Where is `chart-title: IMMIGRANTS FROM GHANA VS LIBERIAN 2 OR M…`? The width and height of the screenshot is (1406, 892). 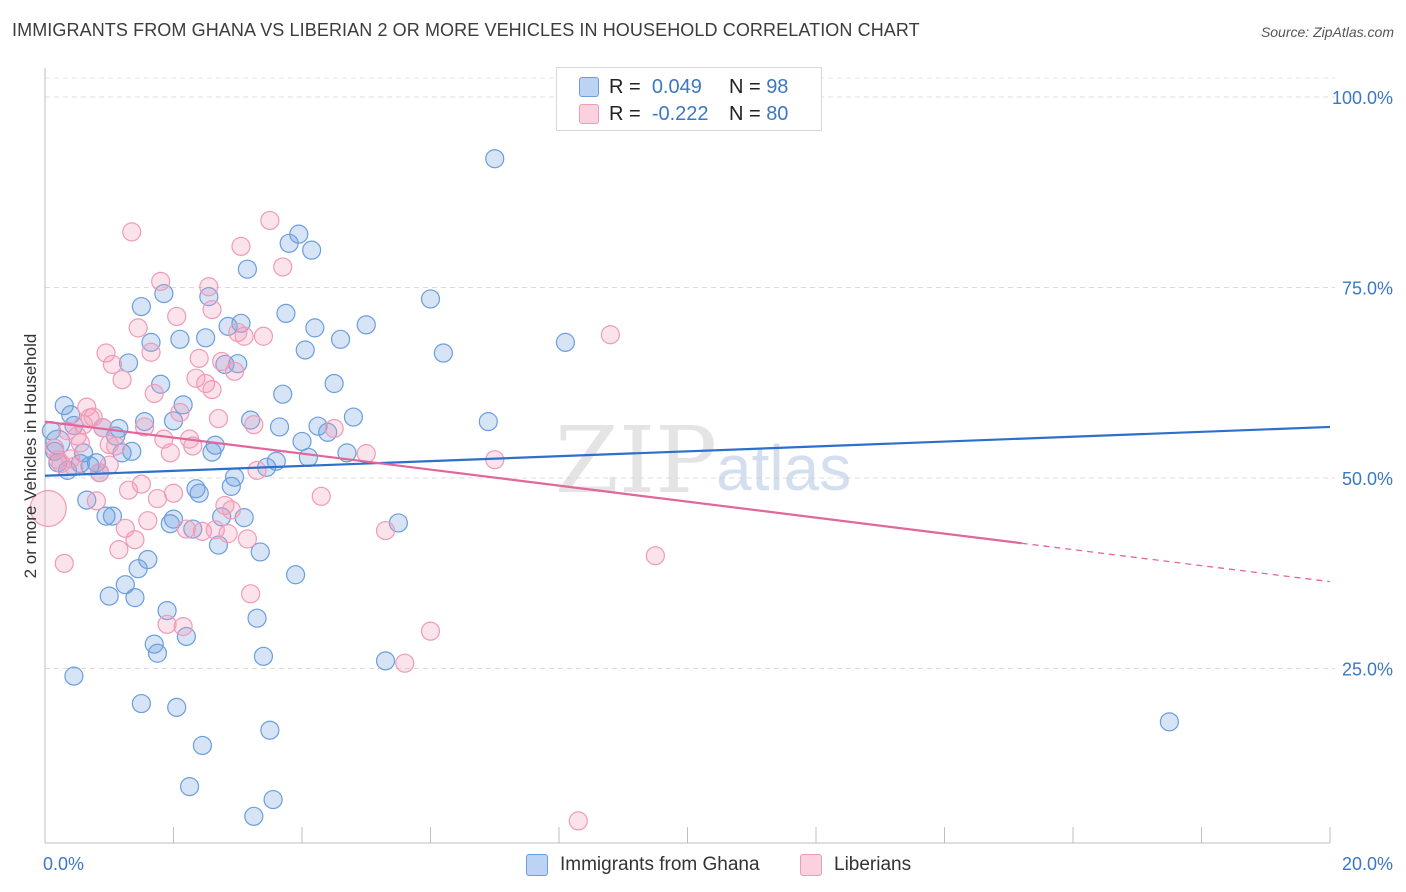 chart-title: IMMIGRANTS FROM GHANA VS LIBERIAN 2 OR M… is located at coordinates (466, 30).